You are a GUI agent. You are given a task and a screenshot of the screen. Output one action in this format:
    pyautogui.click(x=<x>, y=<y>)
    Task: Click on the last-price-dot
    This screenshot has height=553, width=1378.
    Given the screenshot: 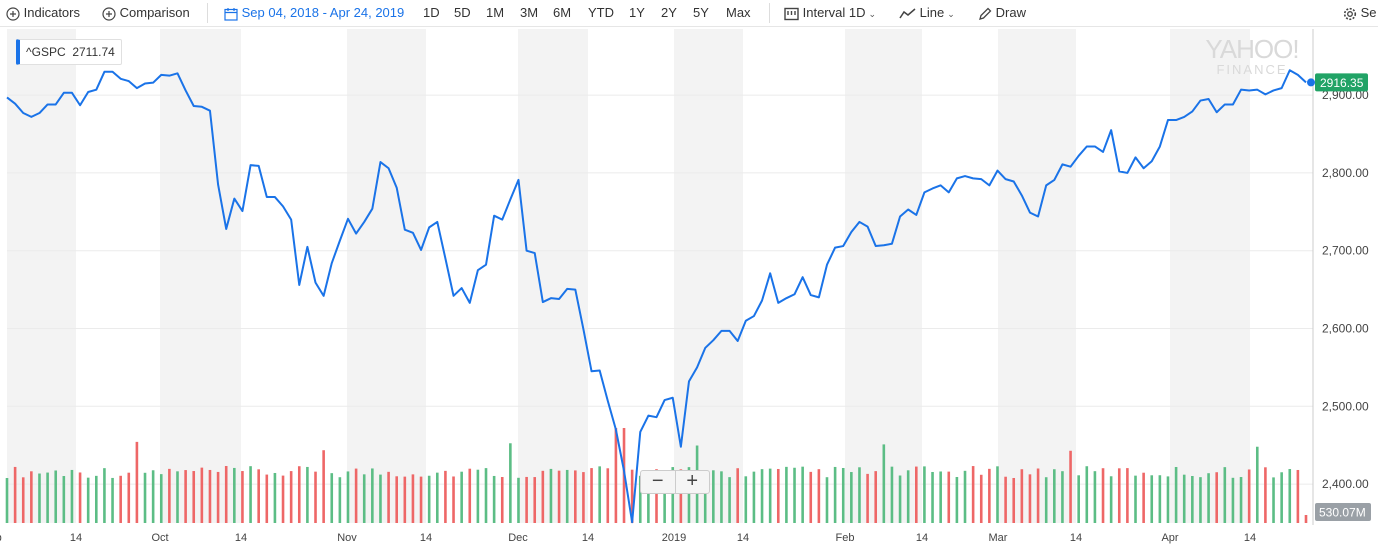 What is the action you would take?
    pyautogui.click(x=1311, y=82)
    